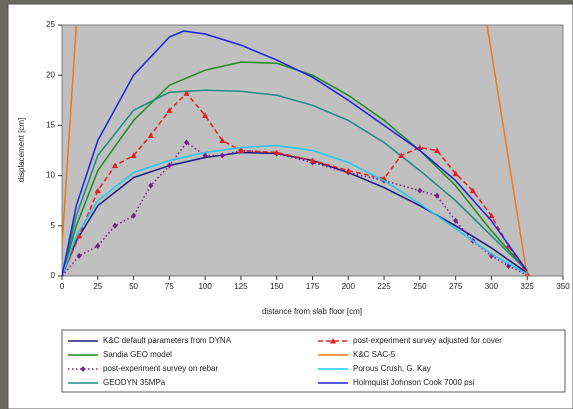 This screenshot has width=573, height=409. Describe the element at coordinates (62, 286) in the screenshot. I see `x-tick-label: 0` at that location.